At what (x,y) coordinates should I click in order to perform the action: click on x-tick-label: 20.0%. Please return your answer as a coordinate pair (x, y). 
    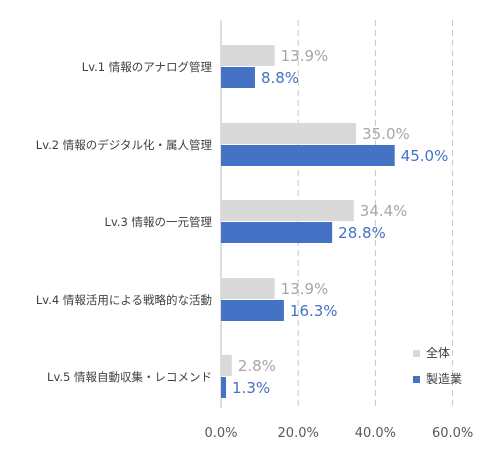
    Looking at the image, I should click on (298, 433).